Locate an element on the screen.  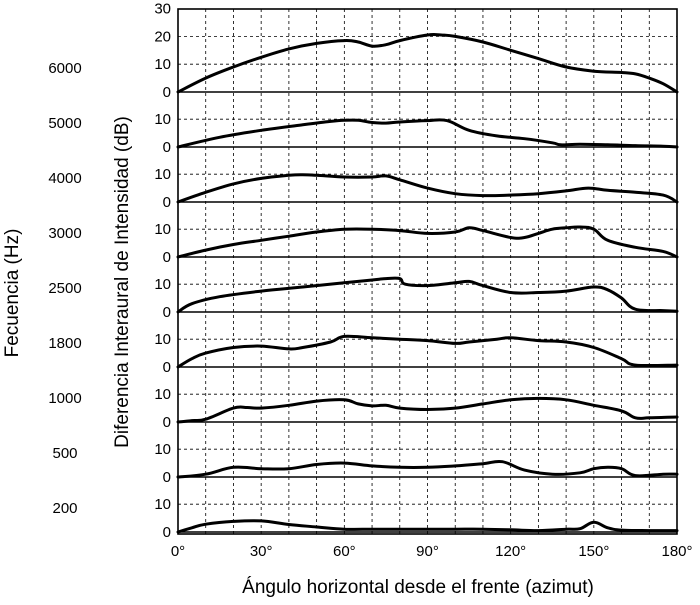
y-axis-title: Diferencia Interaural de Intensidad (dB) is located at coordinates (122, 282).